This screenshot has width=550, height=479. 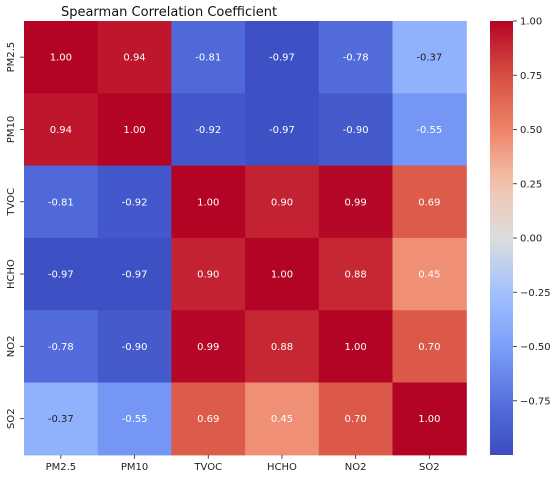 I want to click on cell-value-label-0-2: -0.81, so click(x=208, y=58).